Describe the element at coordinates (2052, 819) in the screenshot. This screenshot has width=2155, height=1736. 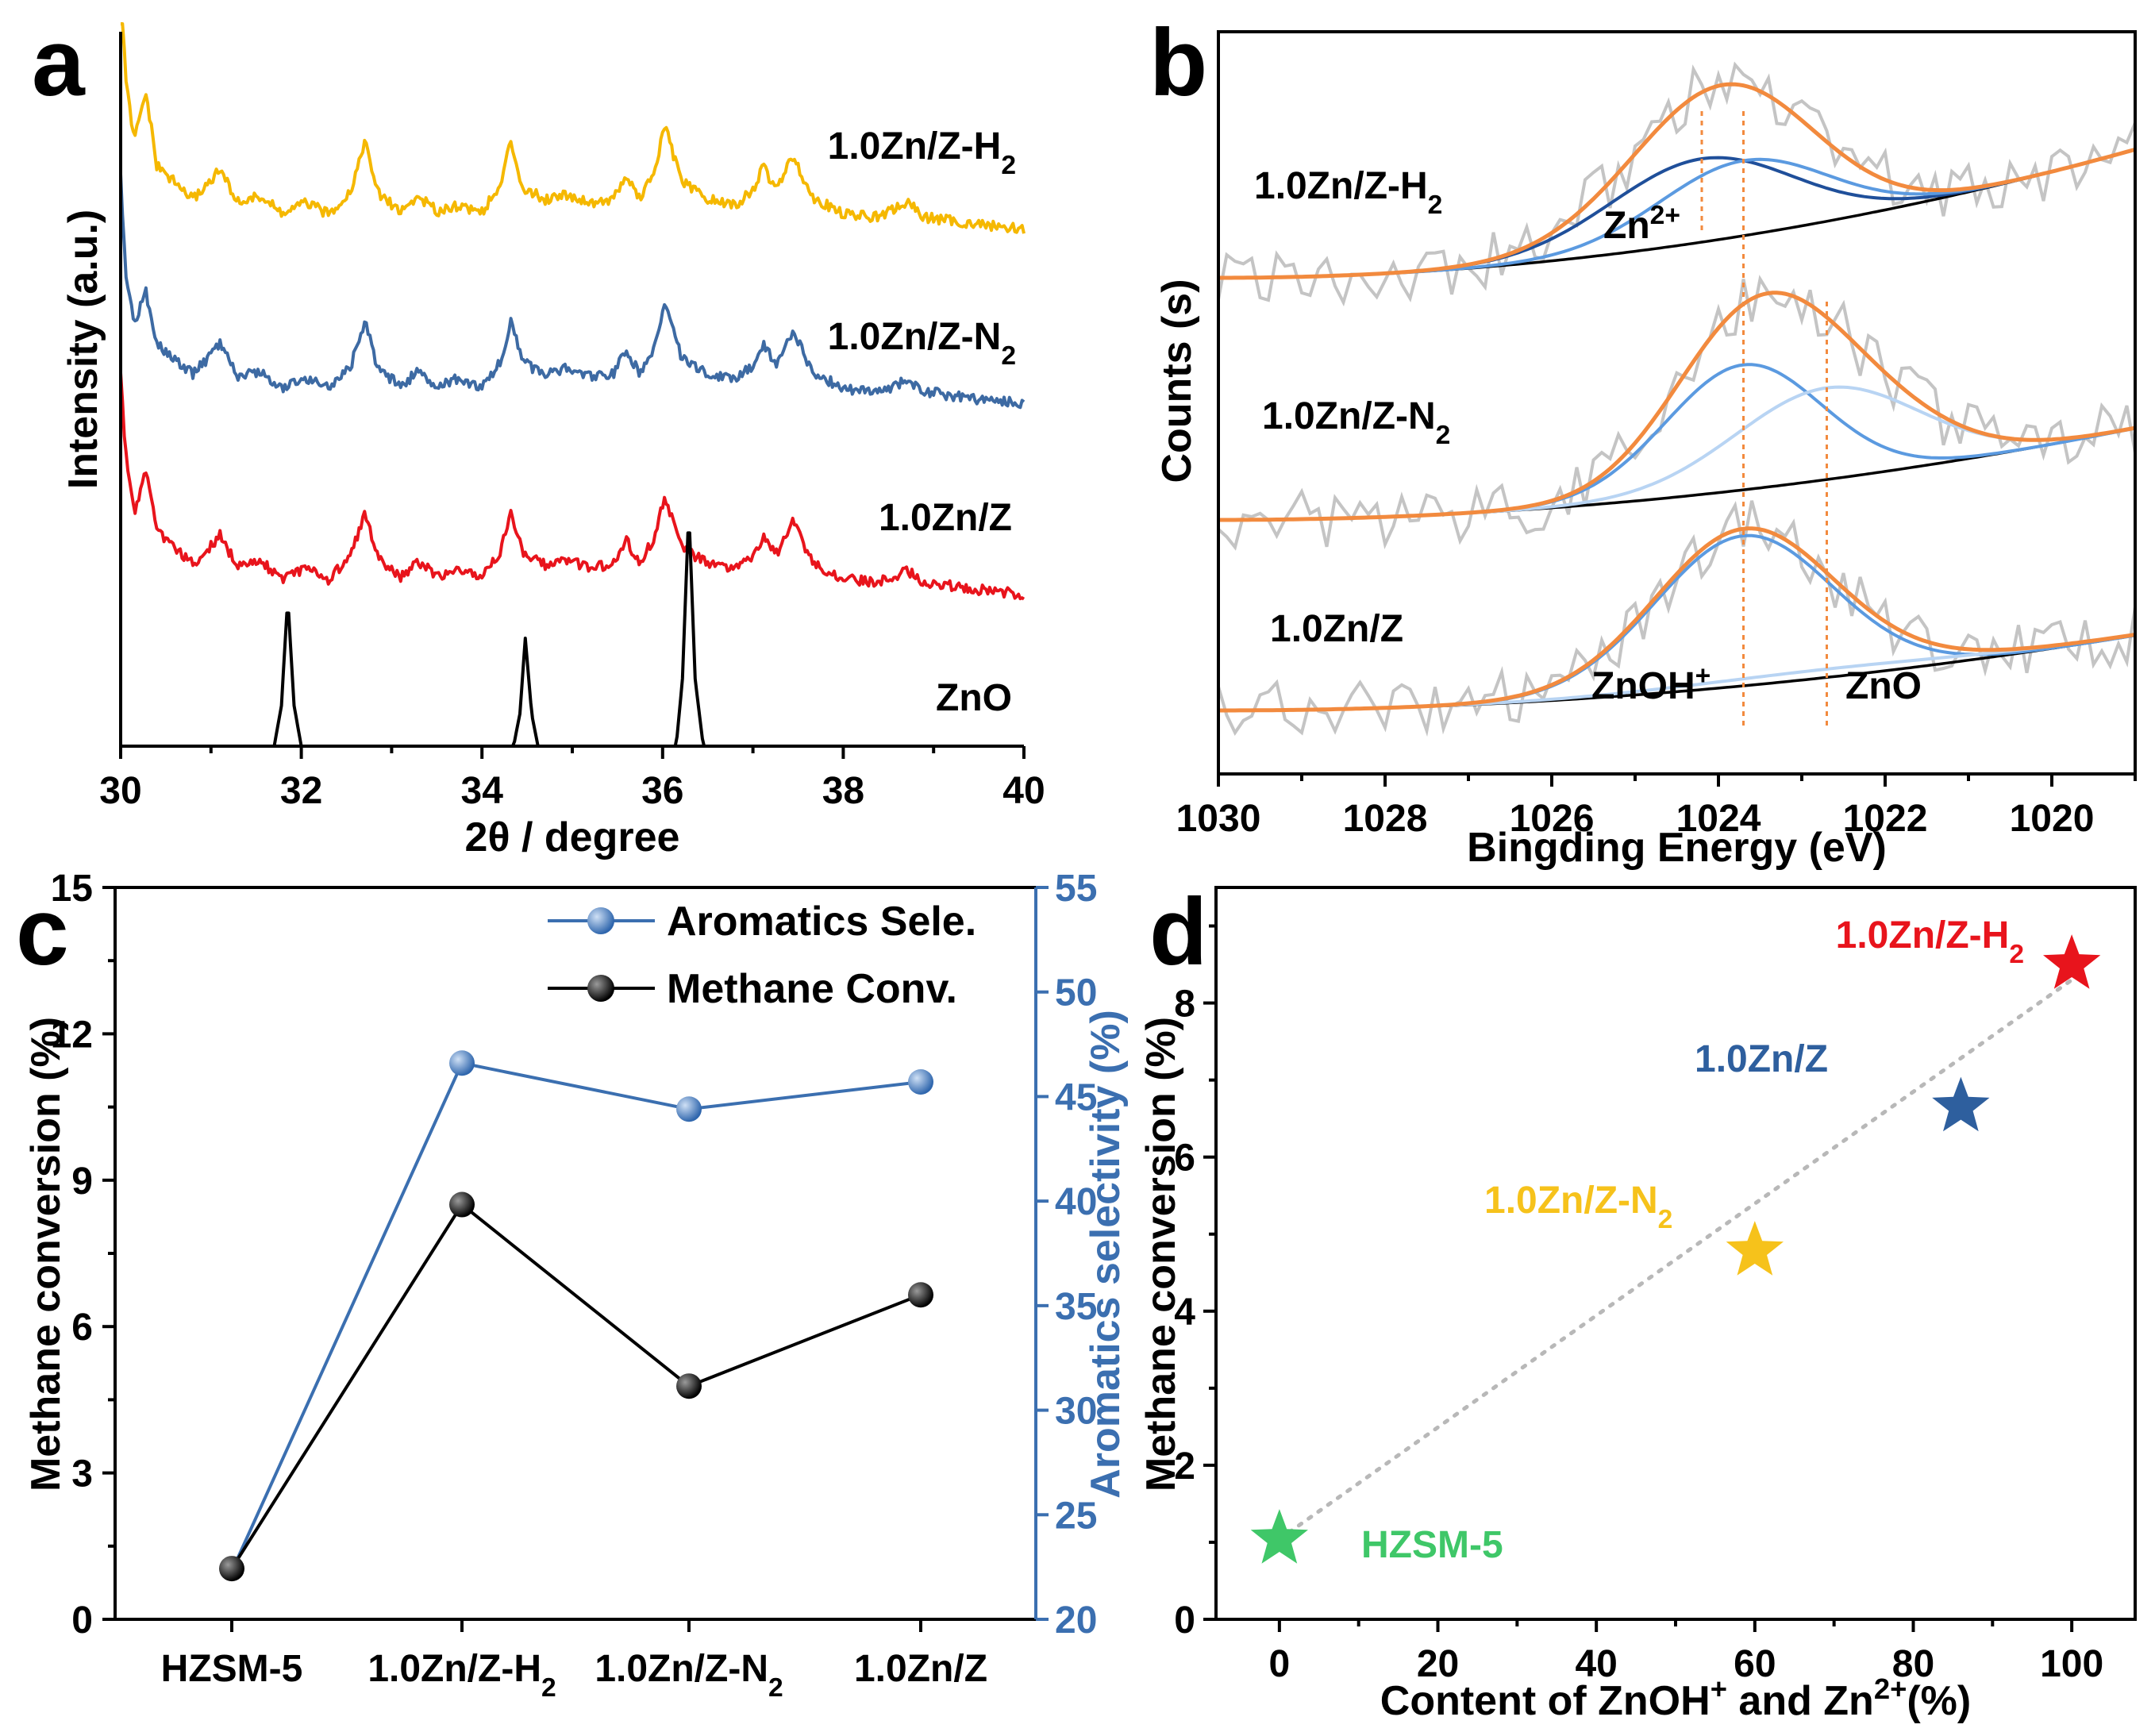
I see `x-tick-label-b: 1020` at that location.